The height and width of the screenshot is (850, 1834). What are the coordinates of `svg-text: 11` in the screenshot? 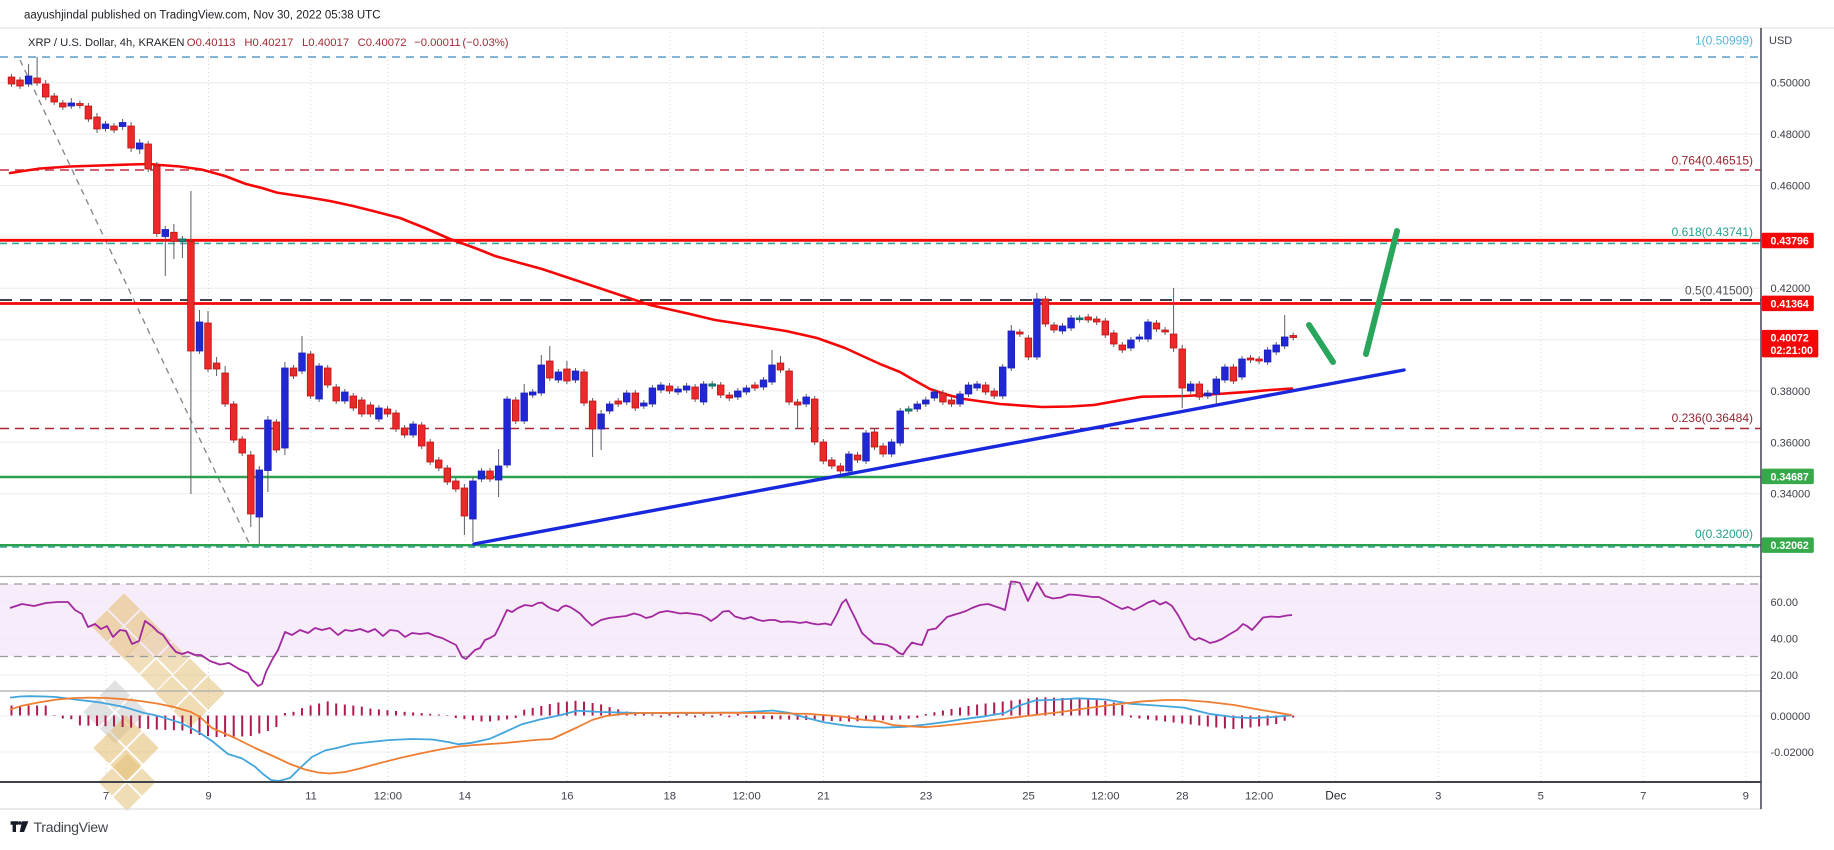 It's located at (311, 797).